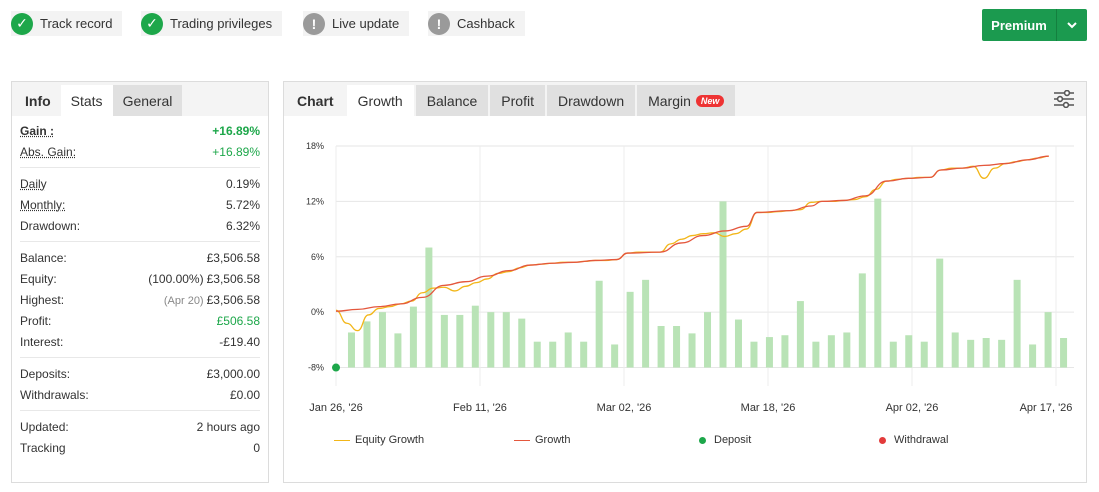 Image resolution: width=1099 pixels, height=492 pixels. I want to click on legend-label: Growth, so click(553, 440).